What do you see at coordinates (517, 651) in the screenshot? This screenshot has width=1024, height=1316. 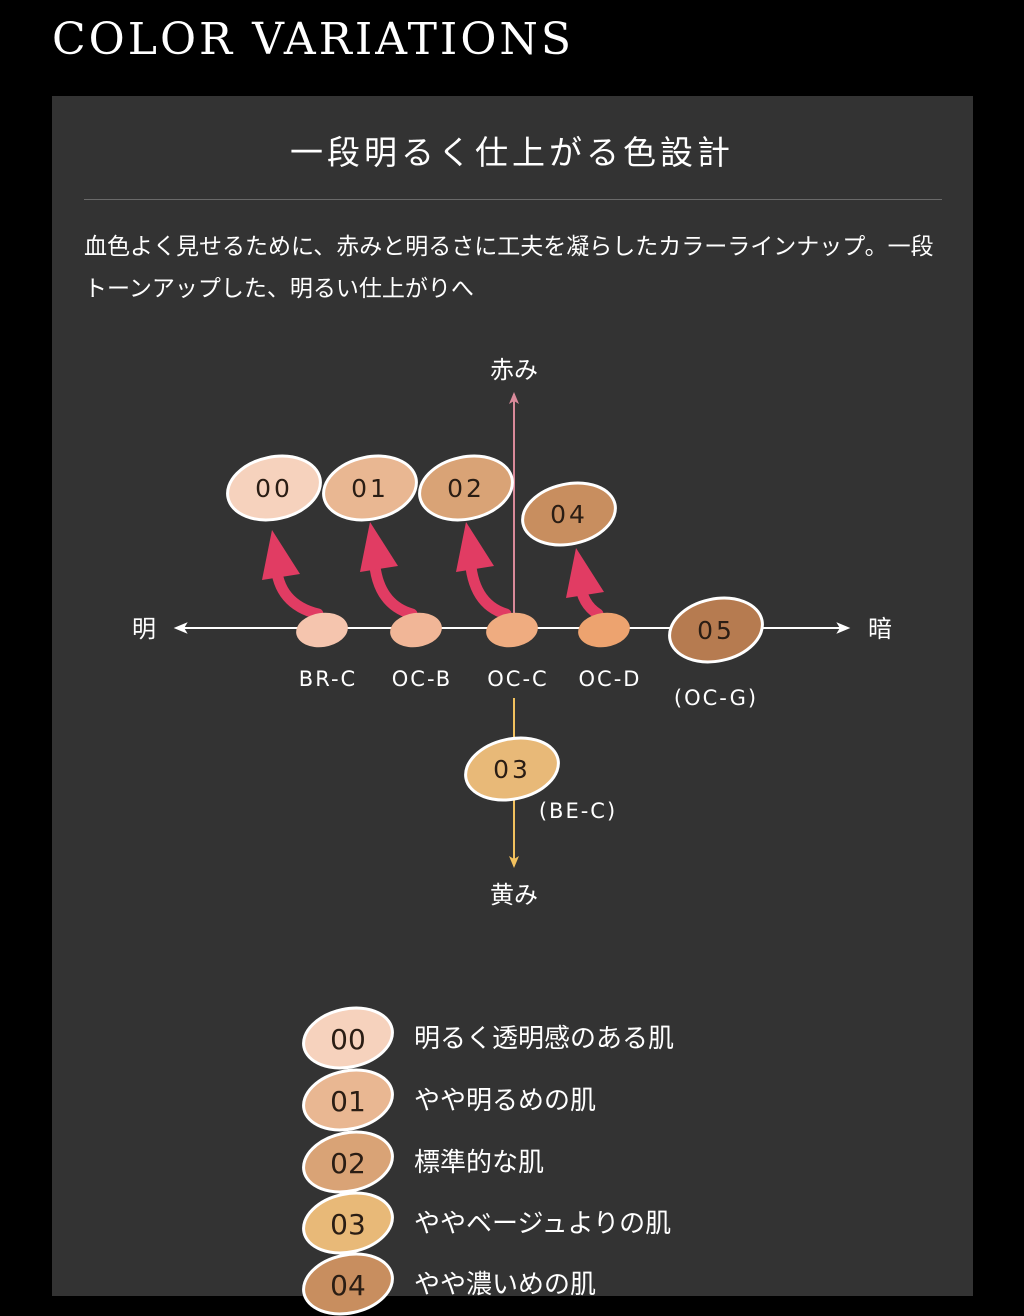 I see `base-shade-oc-c: OC-C` at bounding box center [517, 651].